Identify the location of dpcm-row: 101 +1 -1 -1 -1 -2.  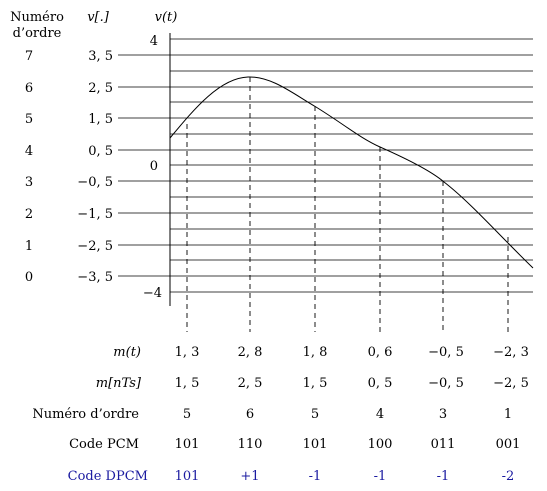
(345, 476).